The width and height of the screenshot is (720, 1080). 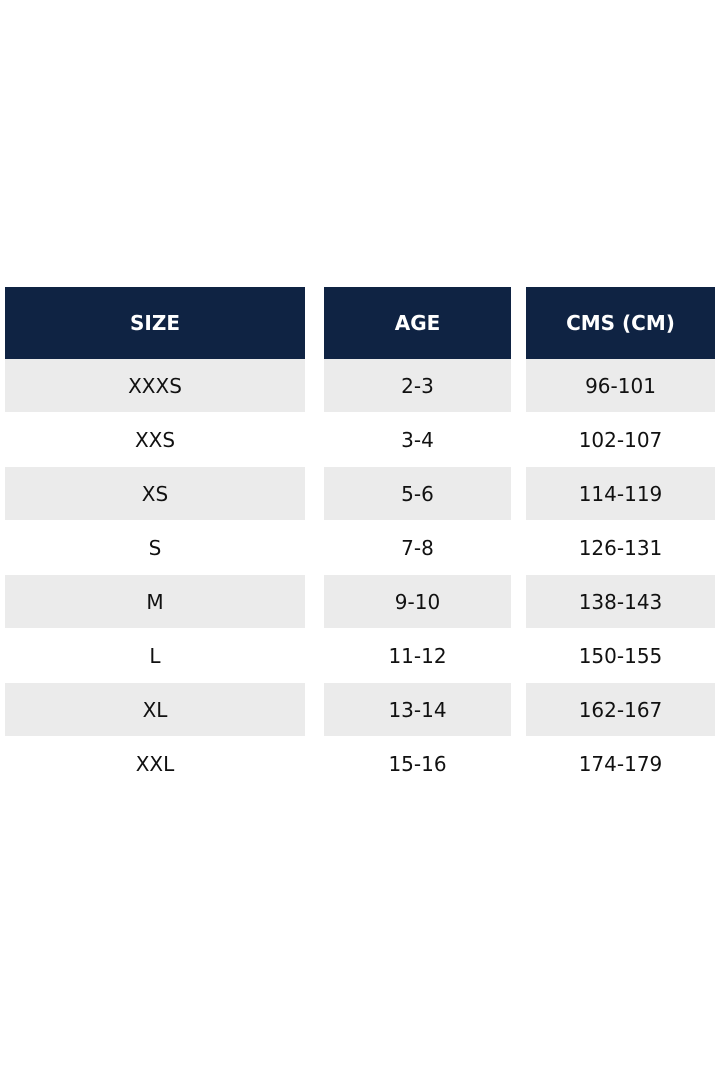 What do you see at coordinates (417, 655) in the screenshot?
I see `table-cell: 11-12` at bounding box center [417, 655].